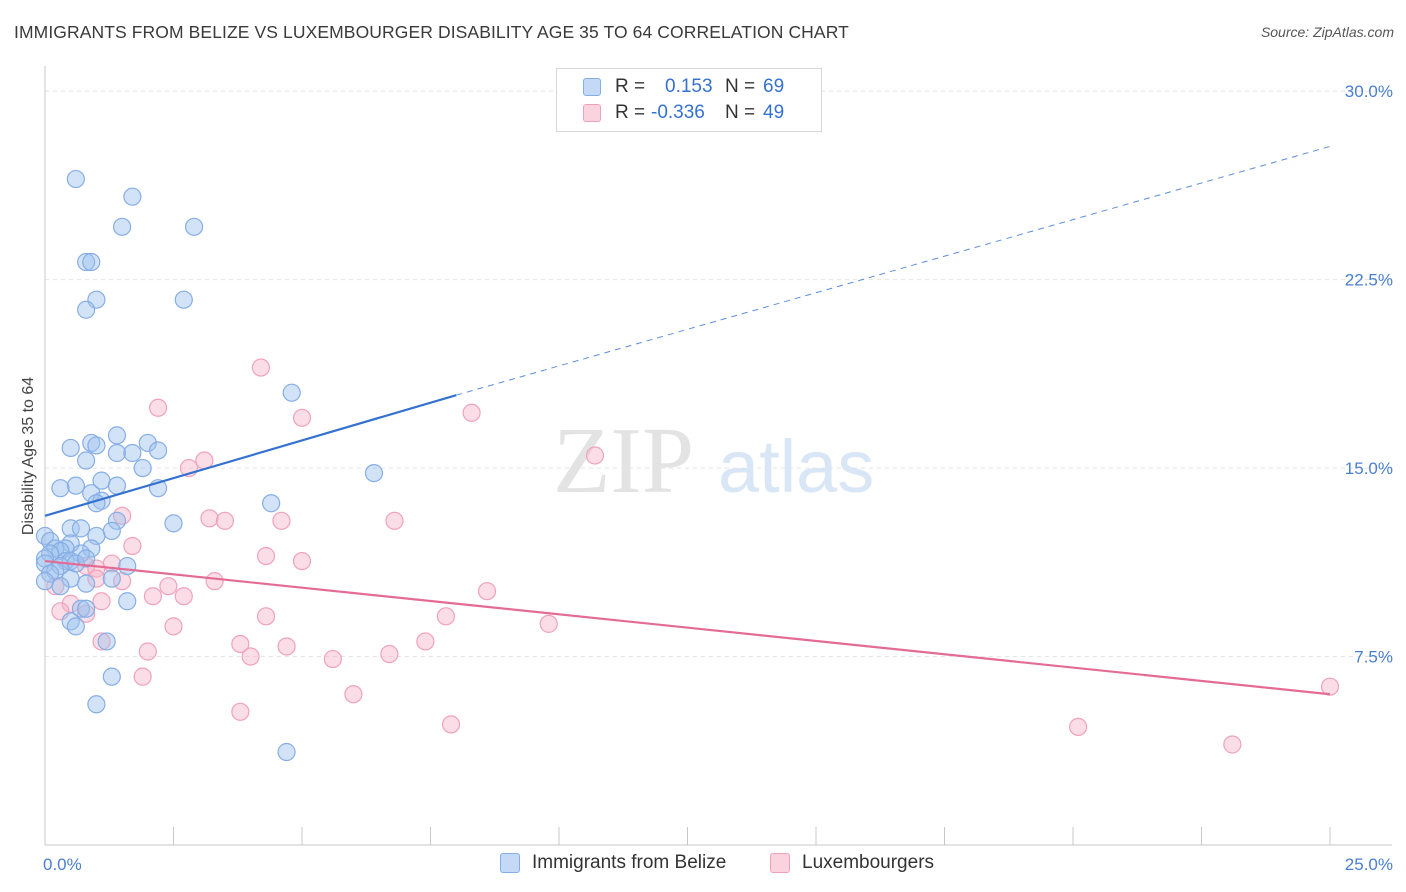 This screenshot has width=1406, height=892. Describe the element at coordinates (28, 456) in the screenshot. I see `y-axis-label: Disability Age 35 to 64` at that location.